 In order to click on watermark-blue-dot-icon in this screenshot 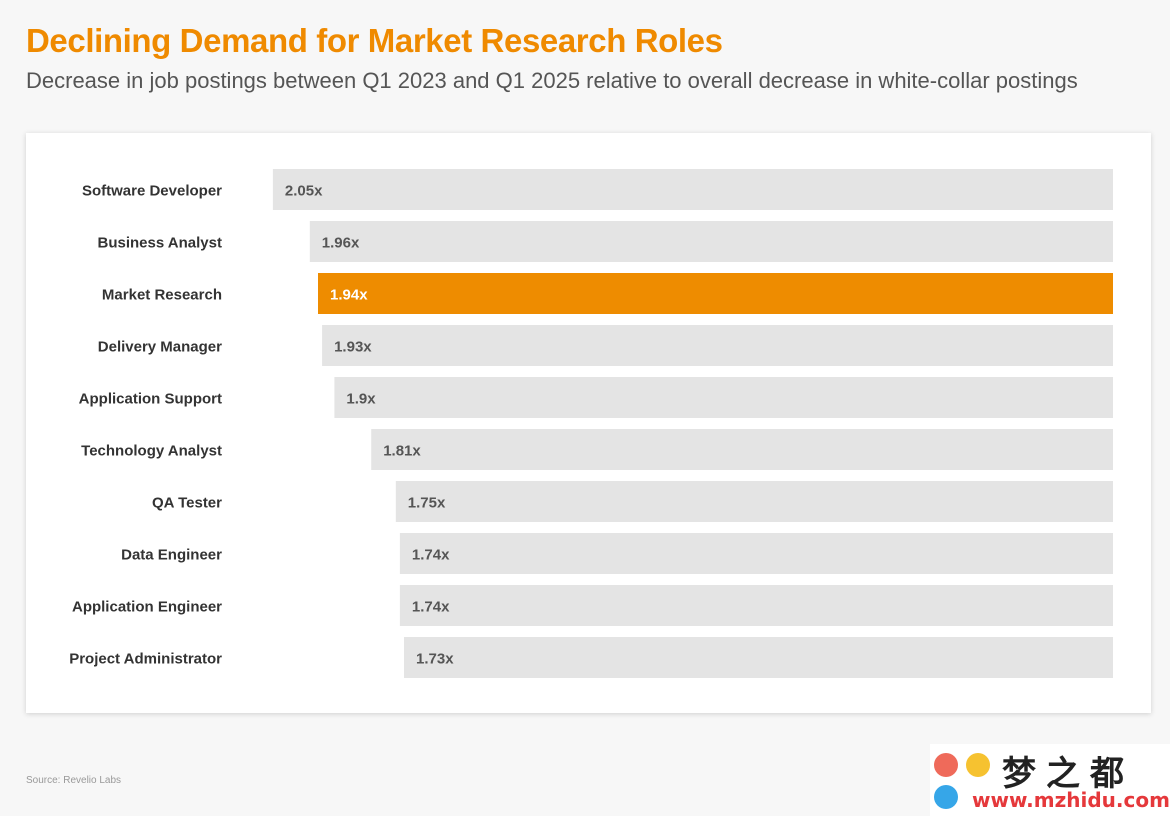, I will do `click(946, 797)`.